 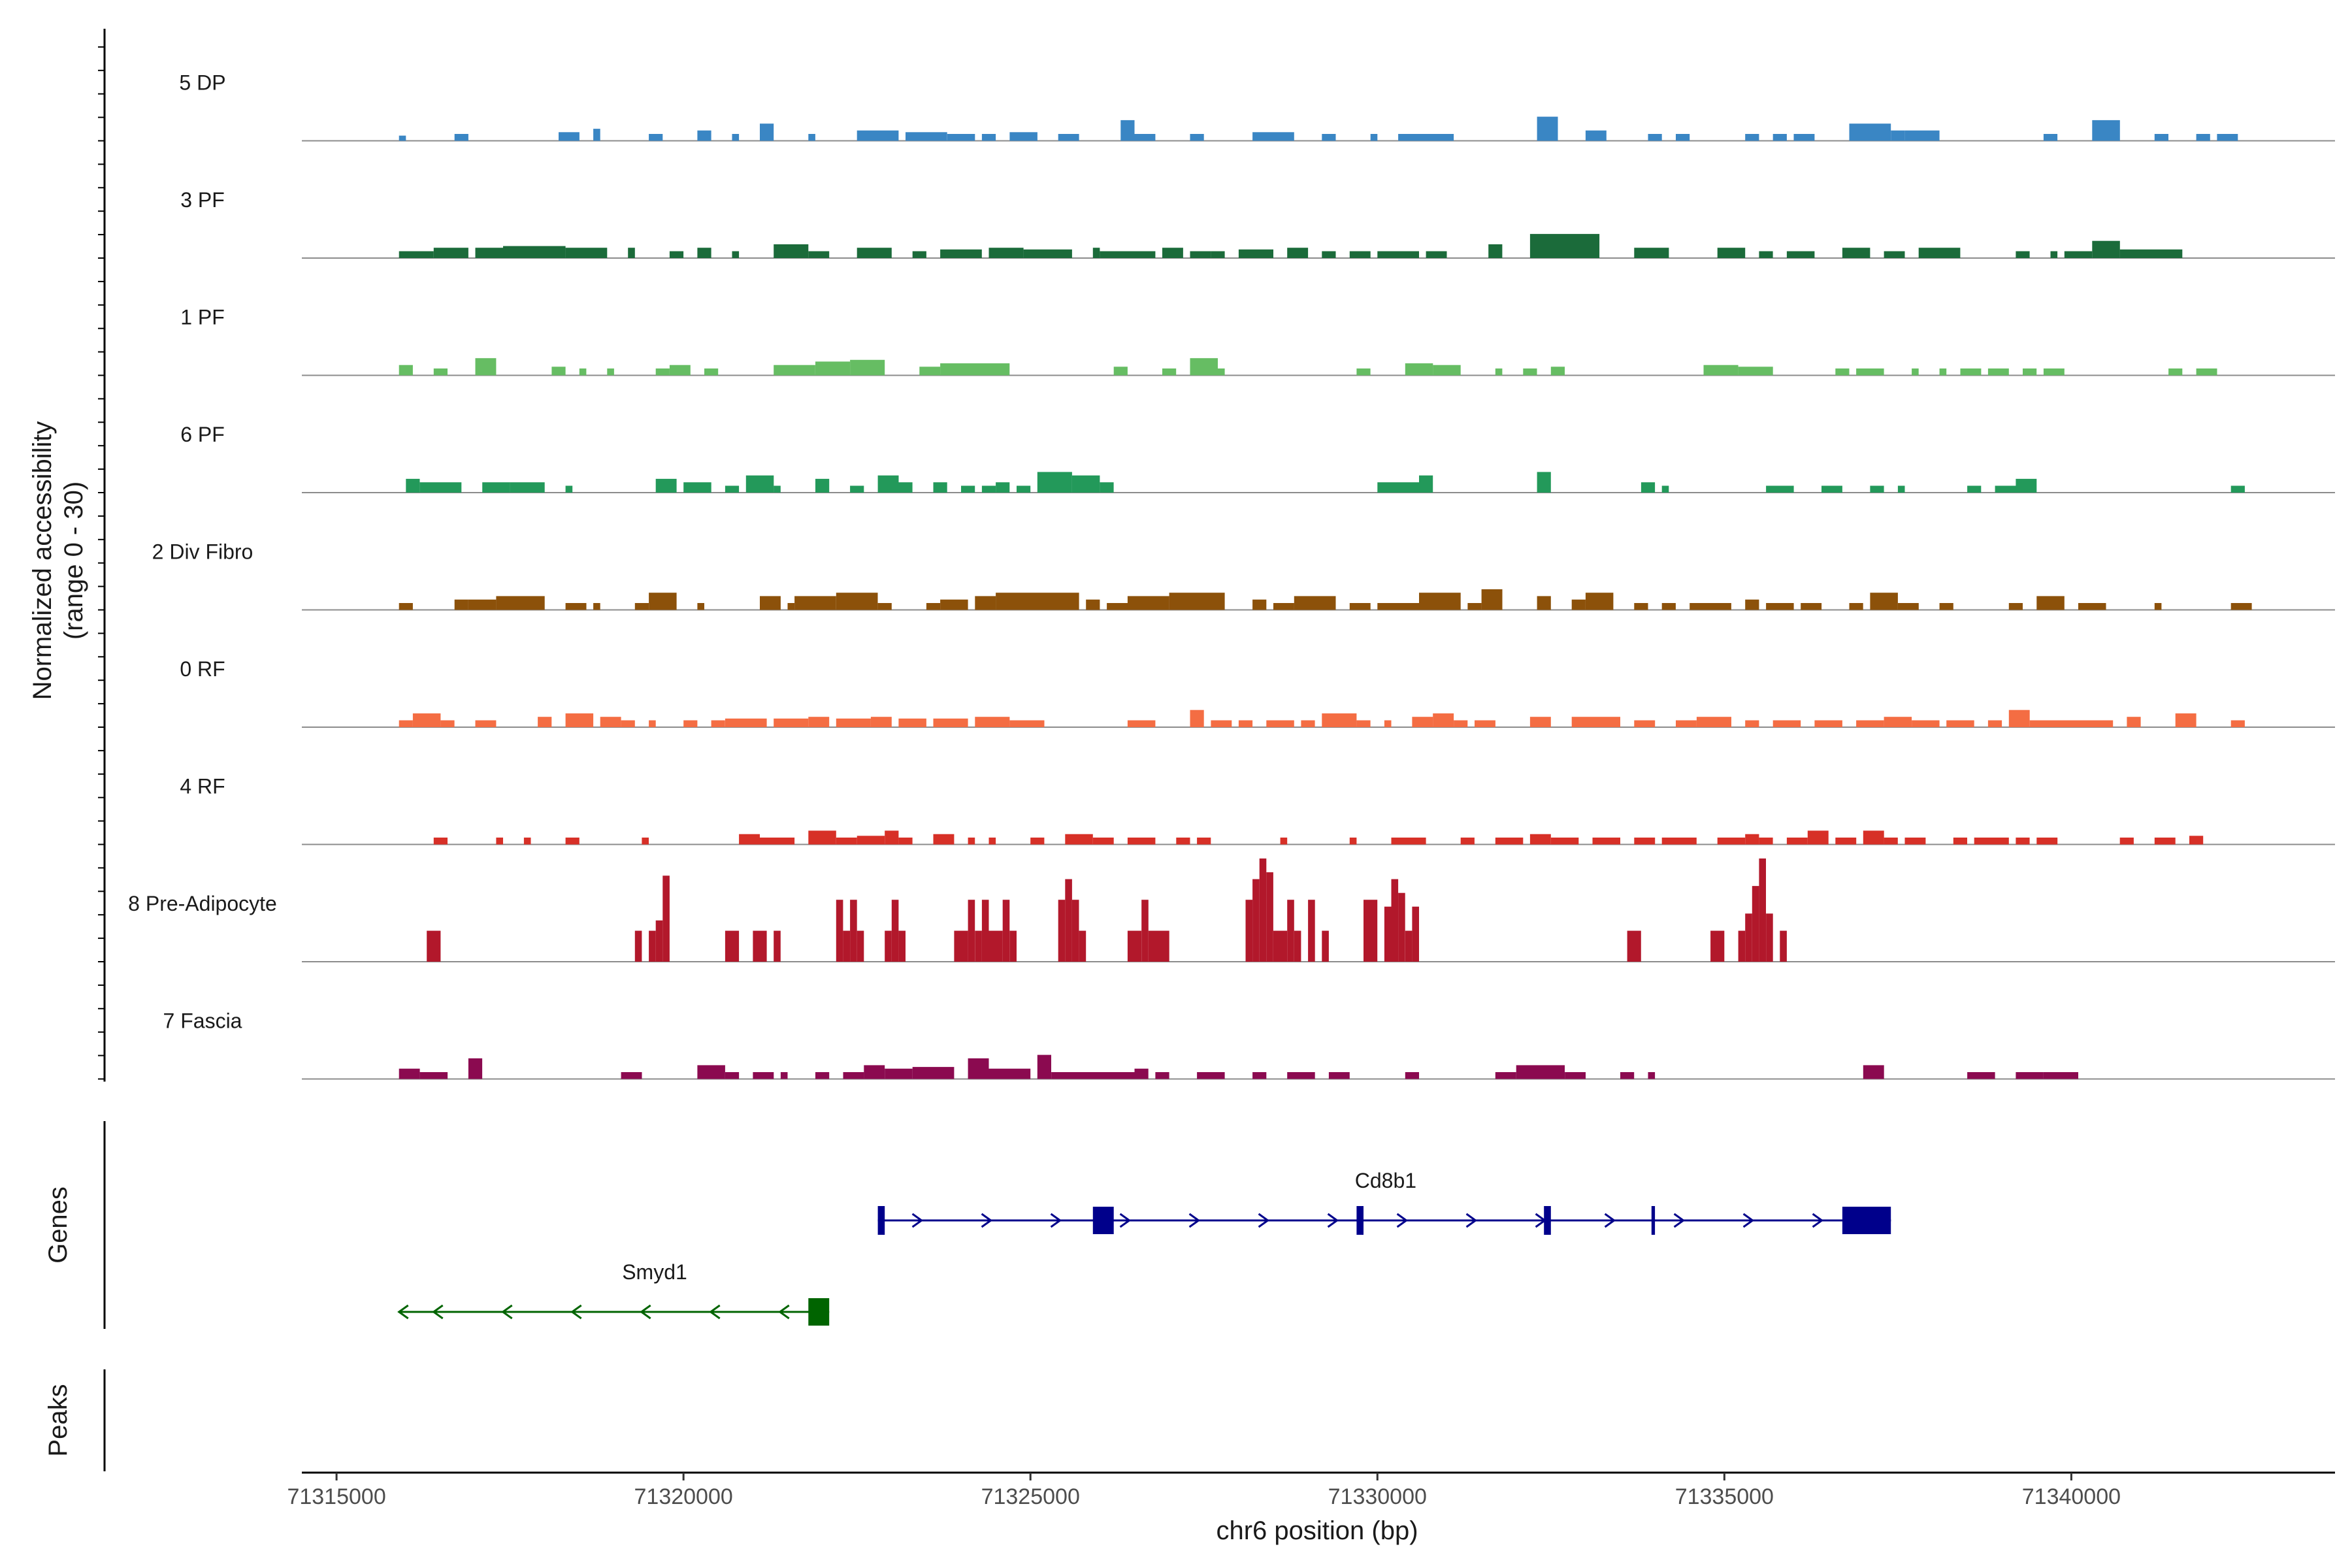 I want to click on track-label-6-pf: 6 PF, so click(x=202, y=434).